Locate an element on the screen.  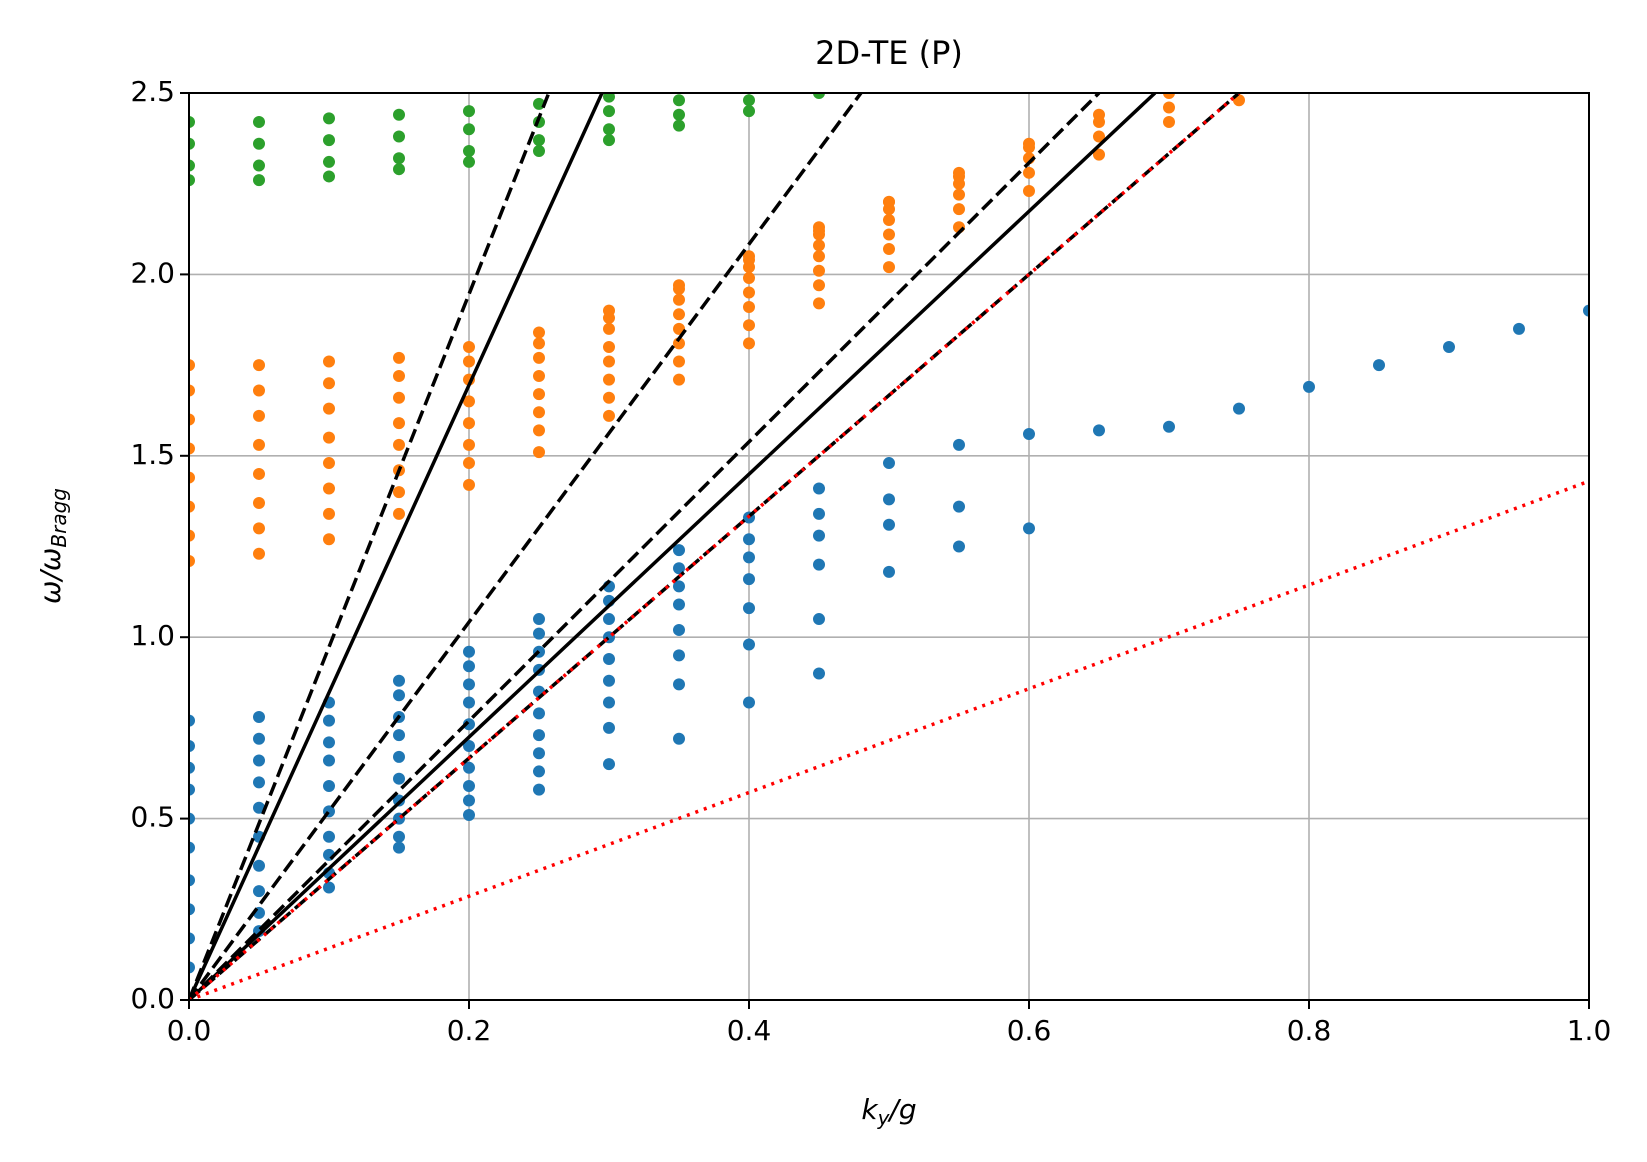
x-tick-label: 0.8 is located at coordinates (1309, 1030).